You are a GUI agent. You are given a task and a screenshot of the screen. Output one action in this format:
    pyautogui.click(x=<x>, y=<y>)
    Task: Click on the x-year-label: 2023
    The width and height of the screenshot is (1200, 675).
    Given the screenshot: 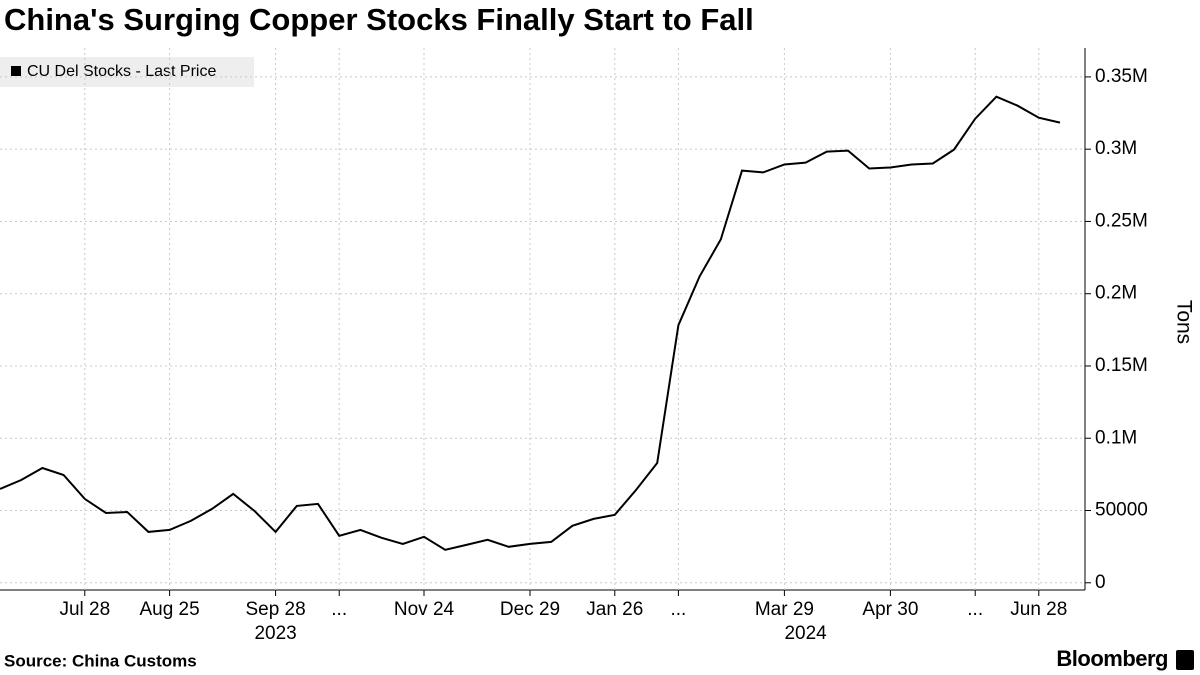 What is the action you would take?
    pyautogui.click(x=275, y=633)
    